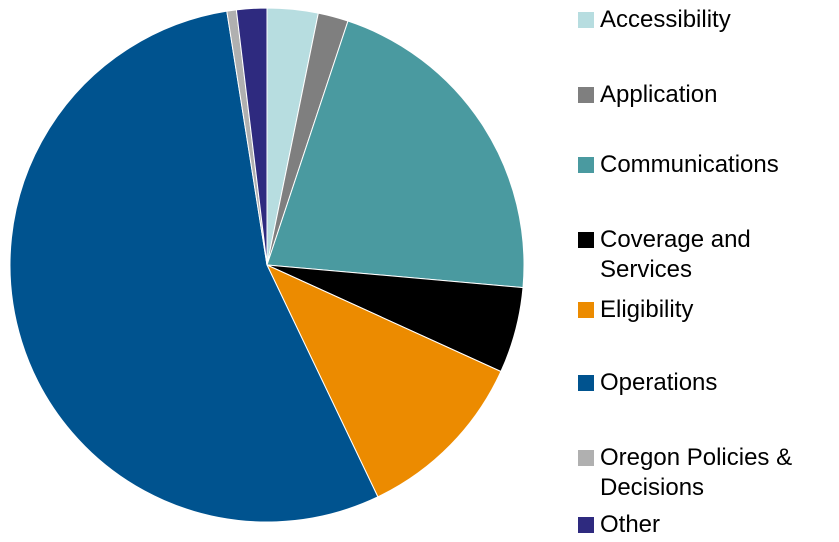  Describe the element at coordinates (707, 310) in the screenshot. I see `legend-item: Eligibility` at that location.